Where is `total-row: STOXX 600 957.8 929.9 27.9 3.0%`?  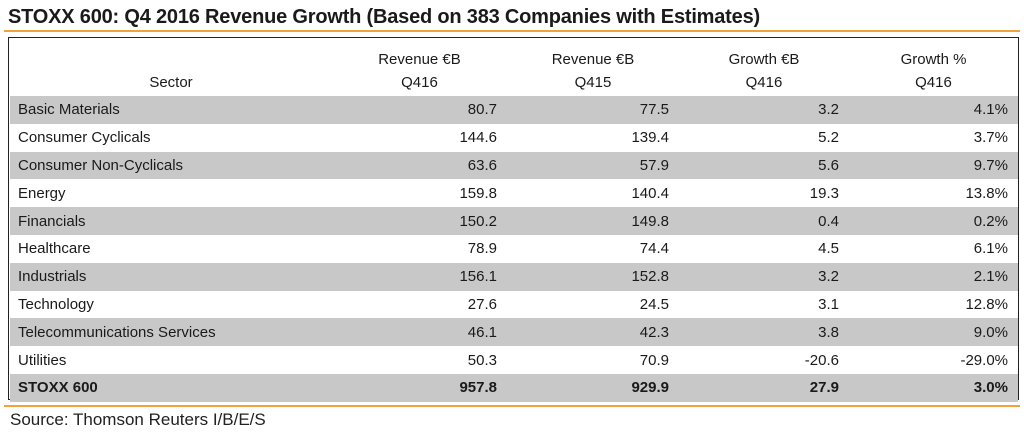 total-row: STOXX 600 957.8 929.9 27.9 3.0% is located at coordinates (514, 387).